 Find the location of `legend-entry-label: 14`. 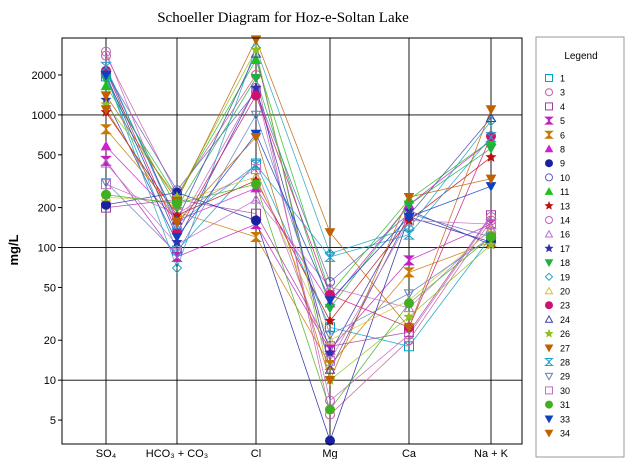

legend-entry-label: 14 is located at coordinates (565, 221).